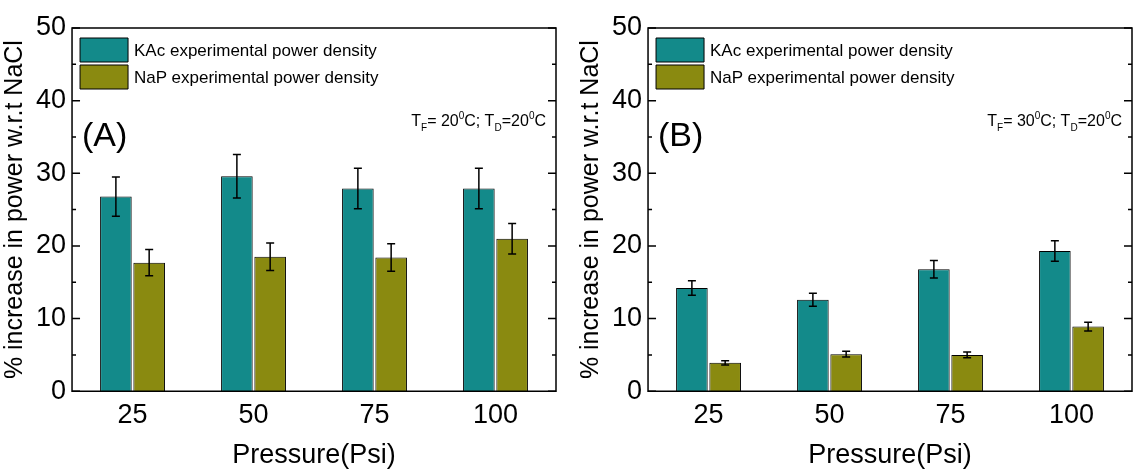  I want to click on annotation: (B), so click(681, 134).